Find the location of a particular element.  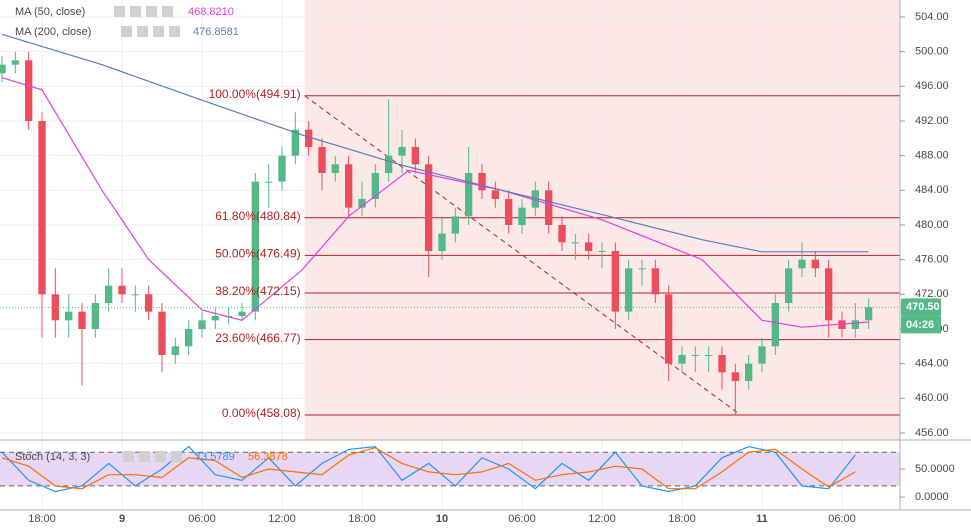

fib-label: 50.00%(476.49) is located at coordinates (257, 254).